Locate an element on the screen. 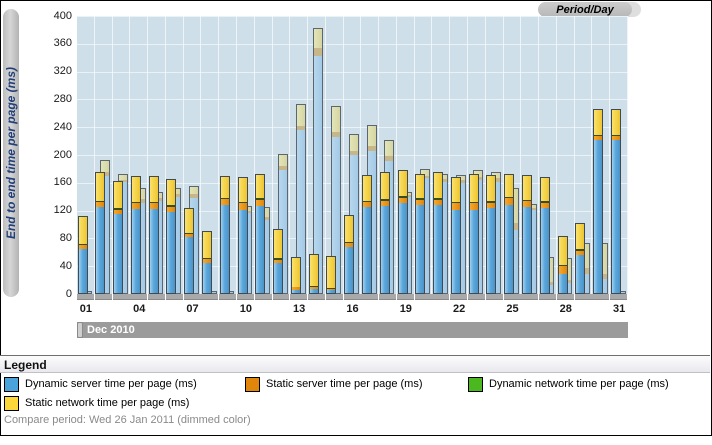 This screenshot has width=712, height=445. gridline-h is located at coordinates (352, 128).